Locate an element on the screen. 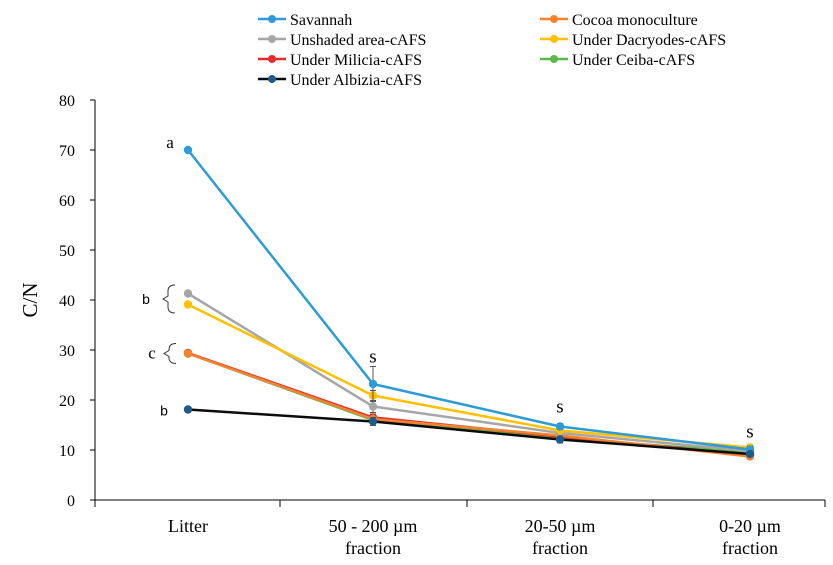  legend-item: Cocoa monoculture is located at coordinates (619, 20).